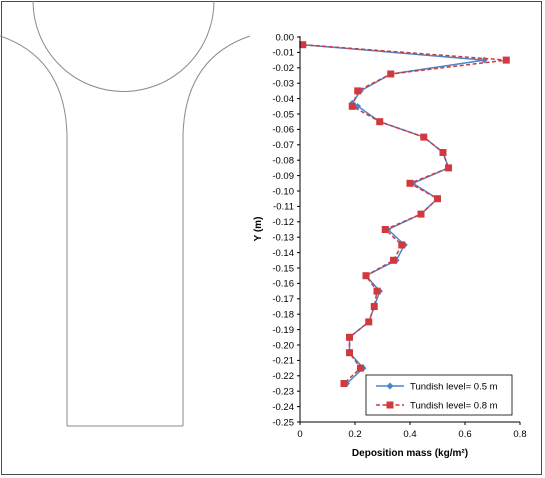 The width and height of the screenshot is (545, 478). Describe the element at coordinates (283, 361) in the screenshot. I see `y-tick-label-21: -0.21` at that location.